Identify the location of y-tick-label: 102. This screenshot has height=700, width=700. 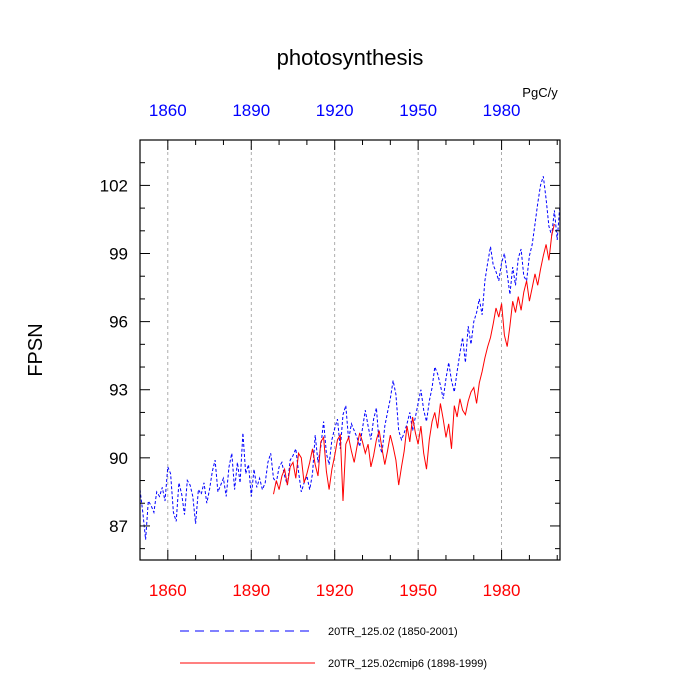
(114, 185).